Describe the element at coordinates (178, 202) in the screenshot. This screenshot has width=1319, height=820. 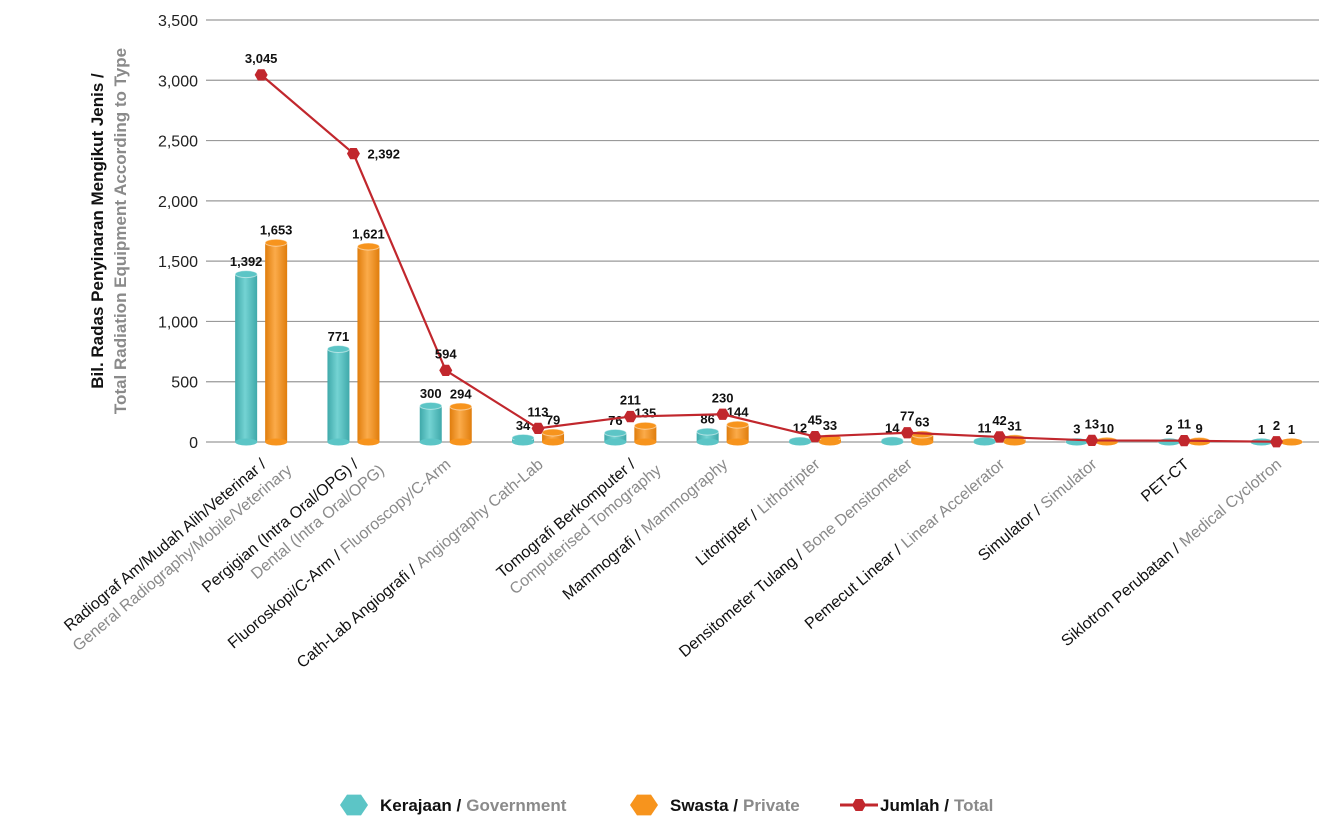
I see `y-tick-label: 2,000` at that location.